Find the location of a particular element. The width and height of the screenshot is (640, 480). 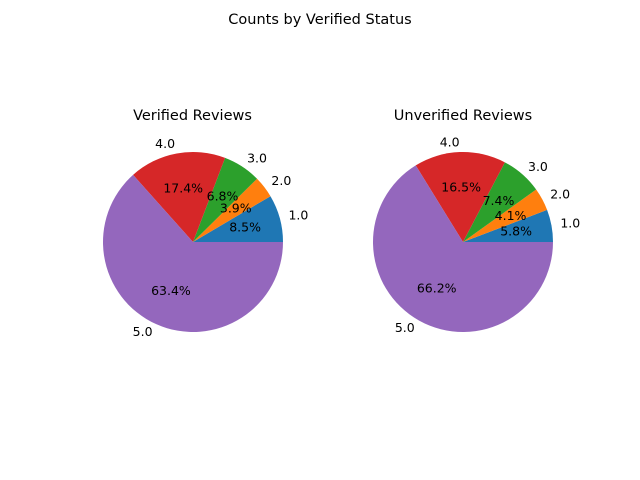

pie-percent-verified-5: 63.4% is located at coordinates (171, 290).